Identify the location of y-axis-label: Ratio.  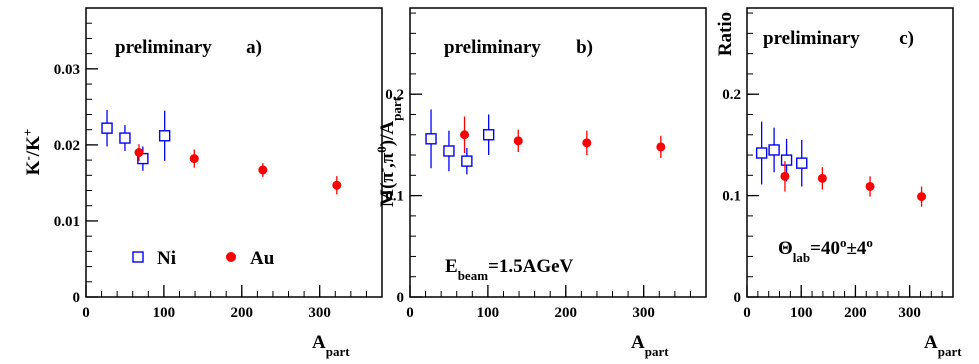
(725, 34).